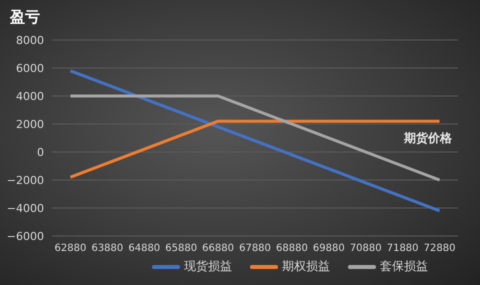 This screenshot has height=285, width=480. What do you see at coordinates (255, 248) in the screenshot?
I see `x-tick-label: 67880` at bounding box center [255, 248].